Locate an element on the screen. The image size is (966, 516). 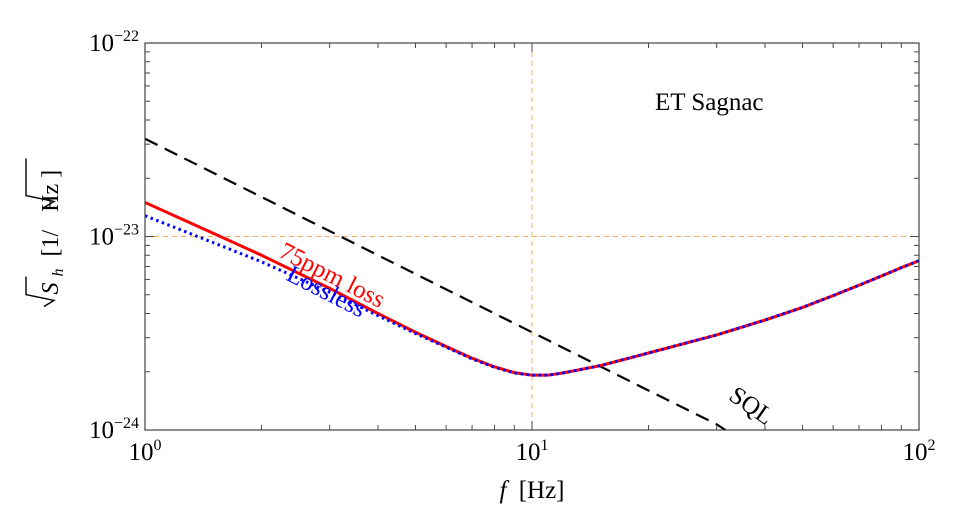
y-label-text: S h [1/ Hz ] is located at coordinates (53, 232).